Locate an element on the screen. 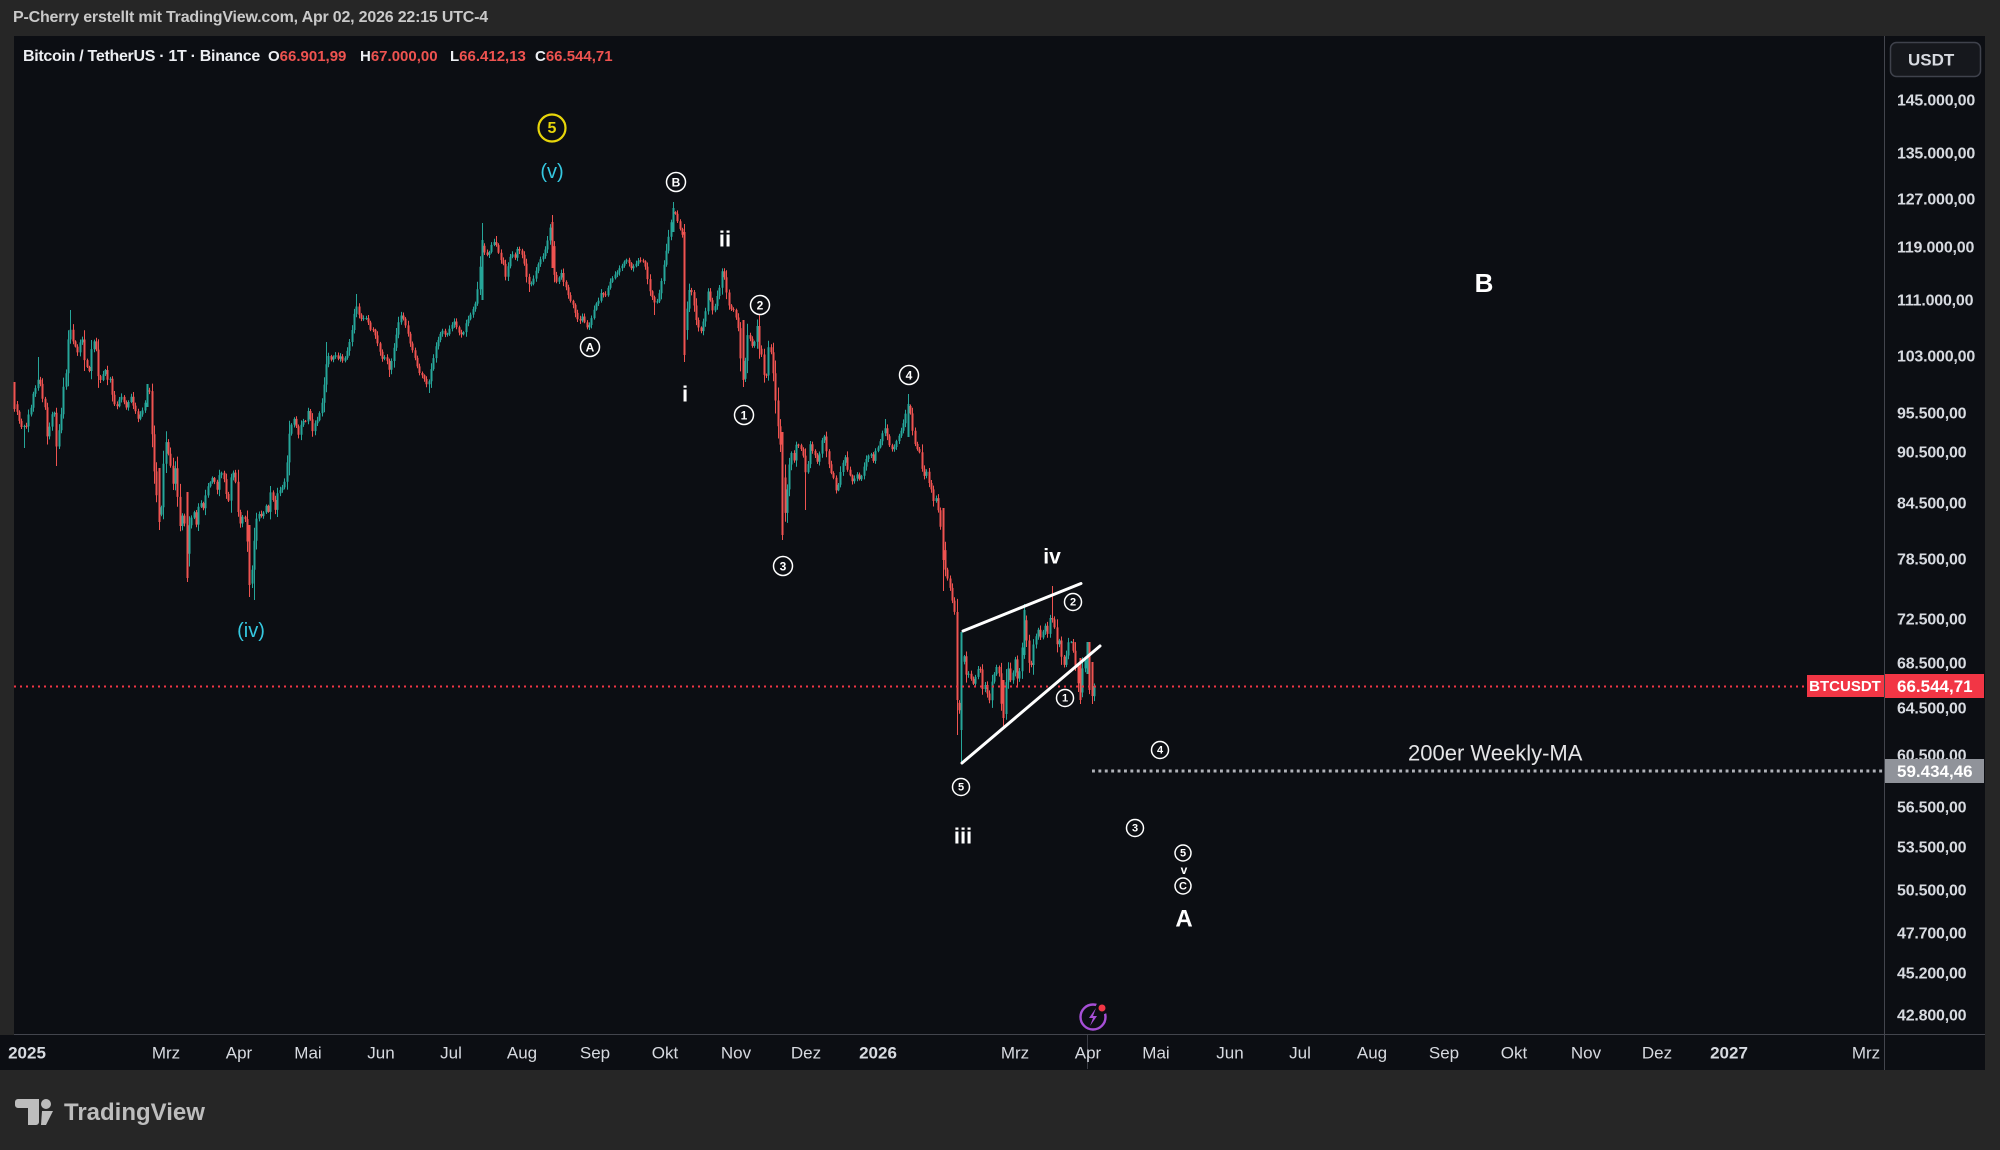 The width and height of the screenshot is (2000, 1150). svg-text: 119.000,00 is located at coordinates (1935, 248).